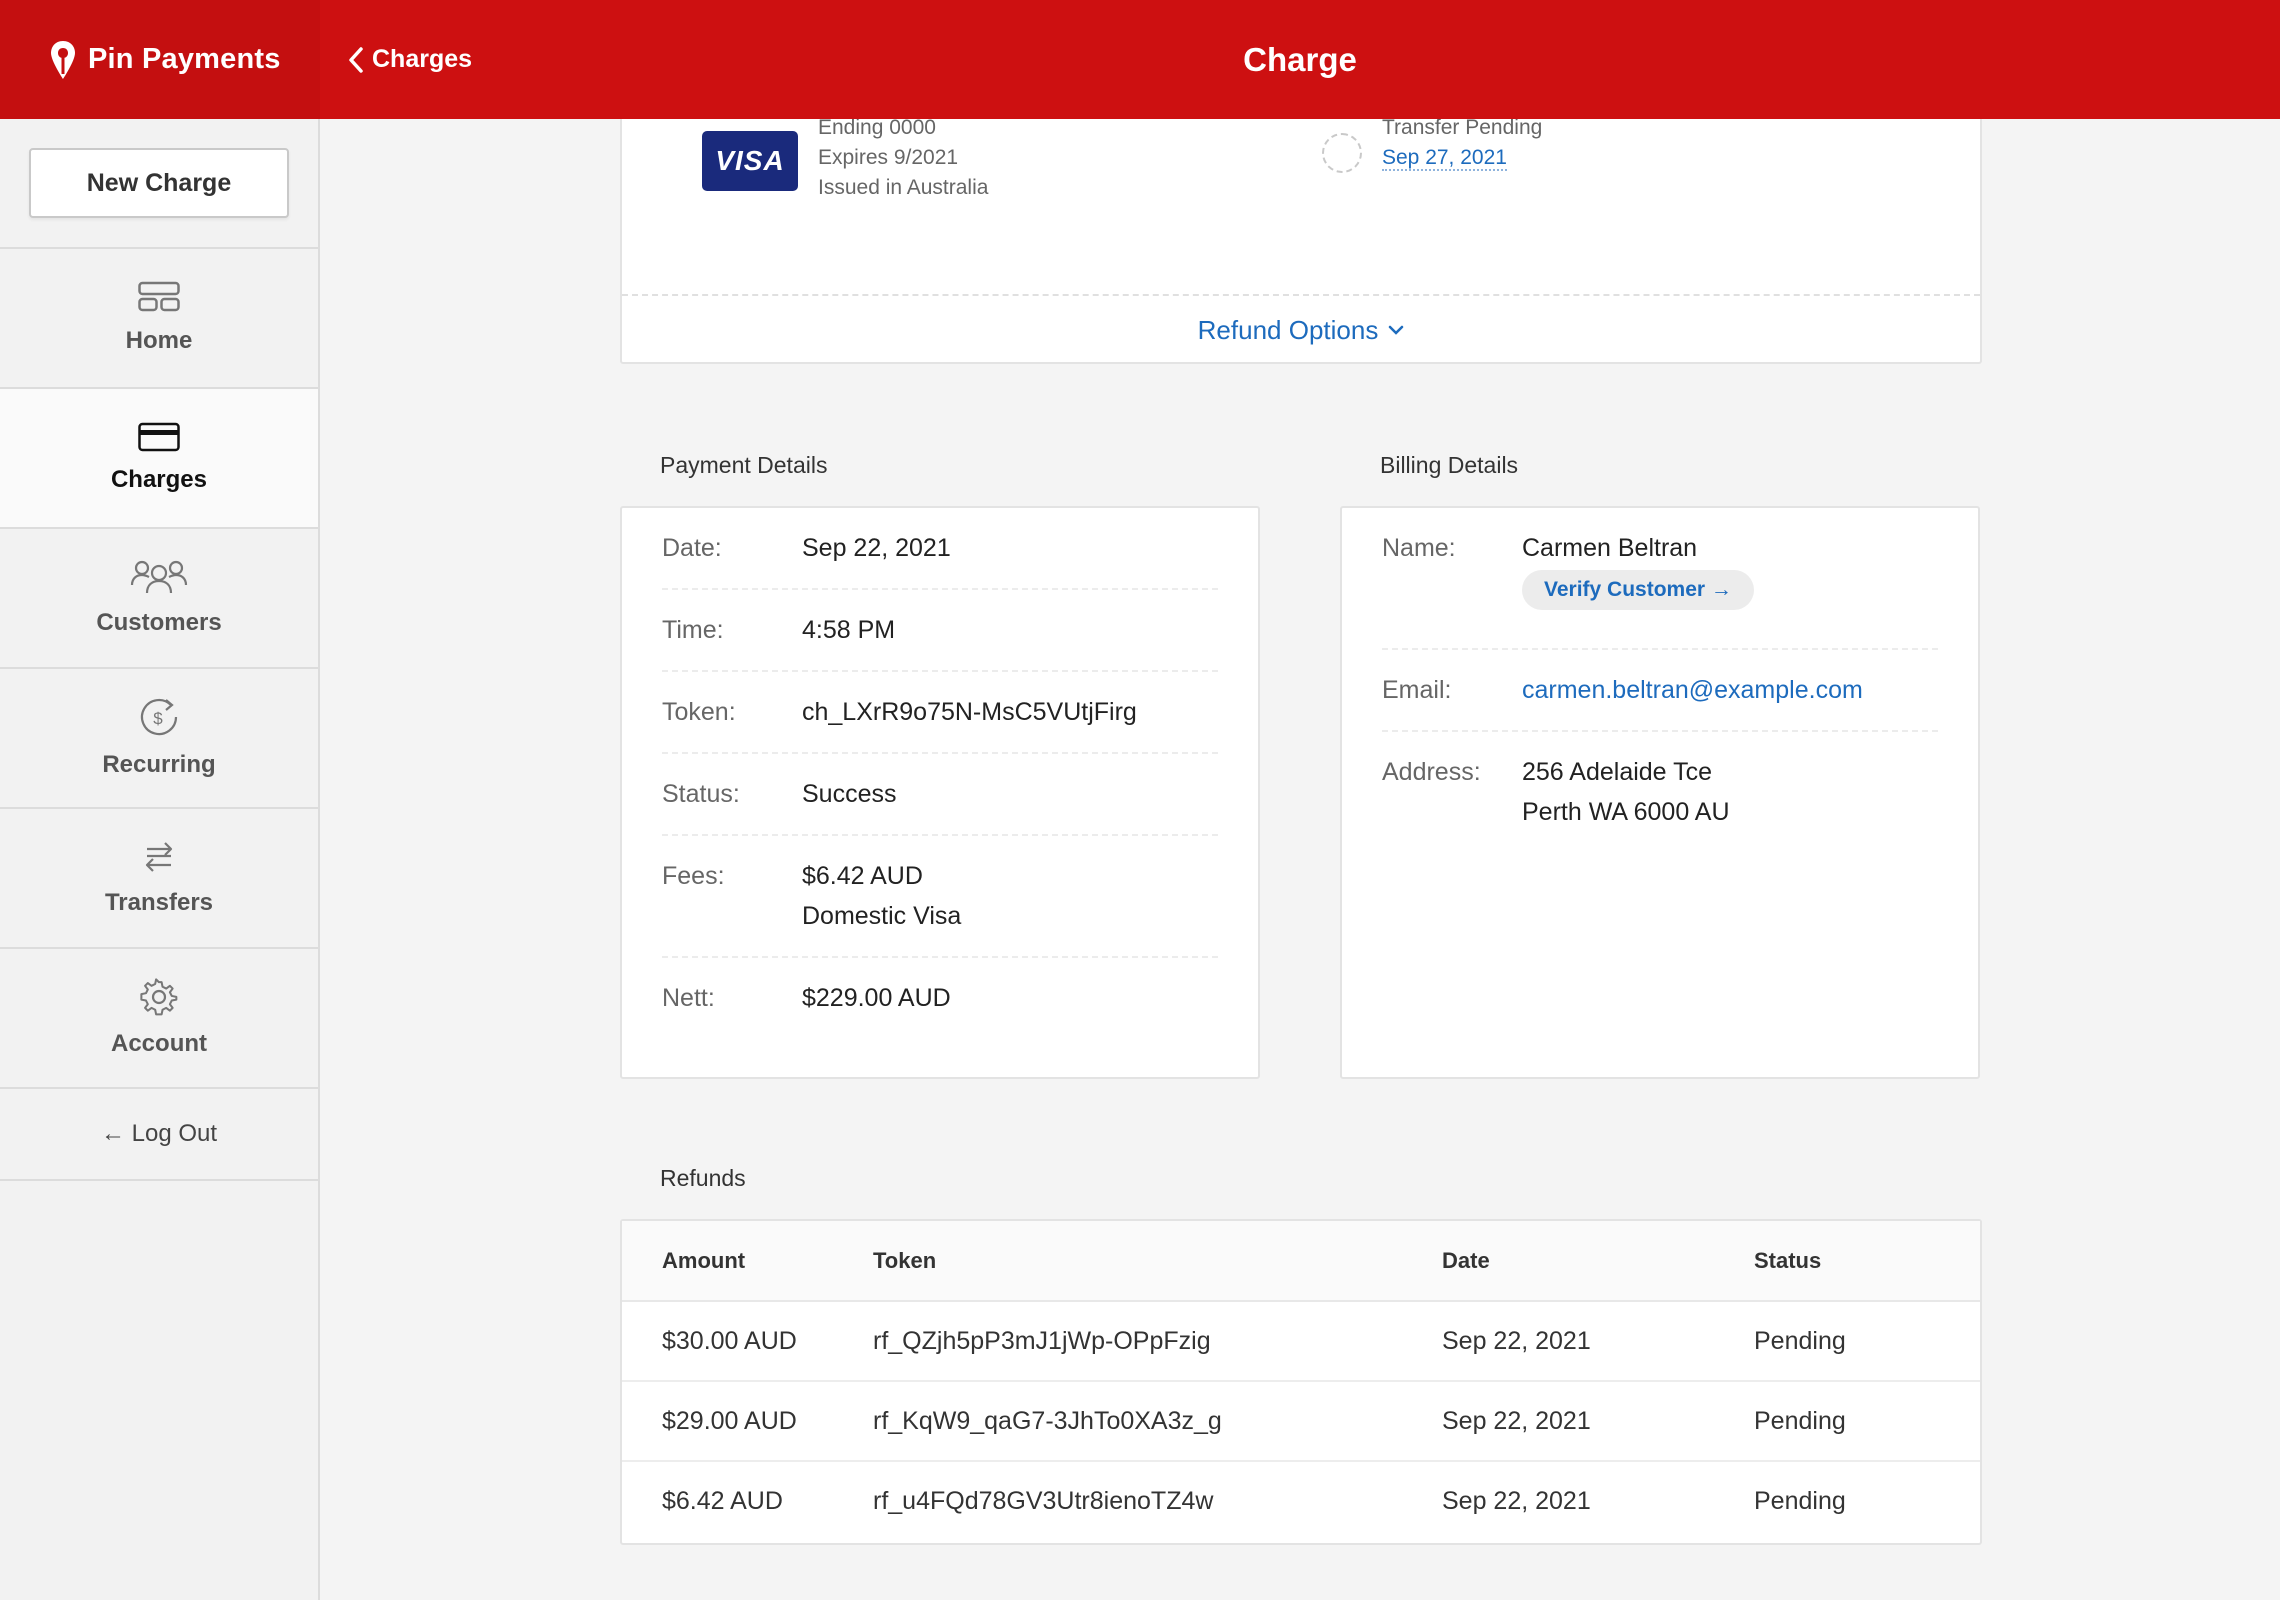  Describe the element at coordinates (159, 879) in the screenshot. I see `sidebar-item-transfers: Transfers` at that location.